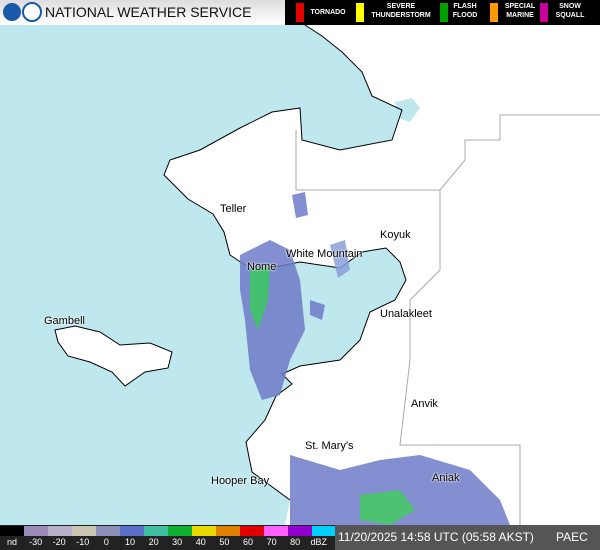 This screenshot has width=600, height=550. Describe the element at coordinates (106, 542) in the screenshot. I see `scale-label: 0` at that location.